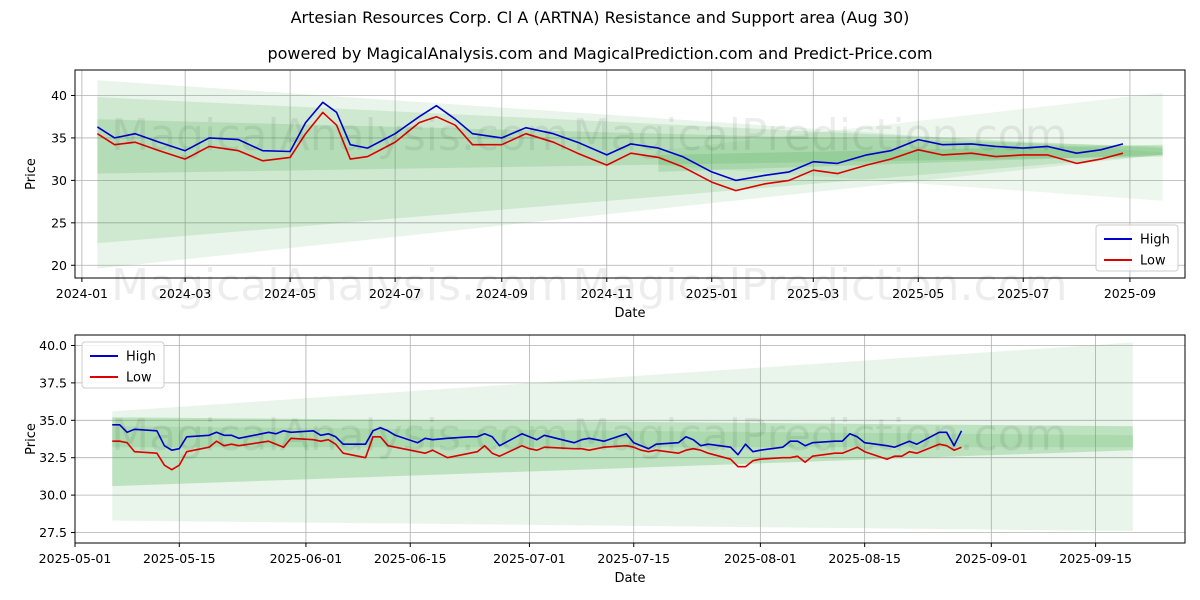 The width and height of the screenshot is (1200, 600). What do you see at coordinates (75, 558) in the screenshot?
I see `x-tick-label: 2025-05-01` at bounding box center [75, 558].